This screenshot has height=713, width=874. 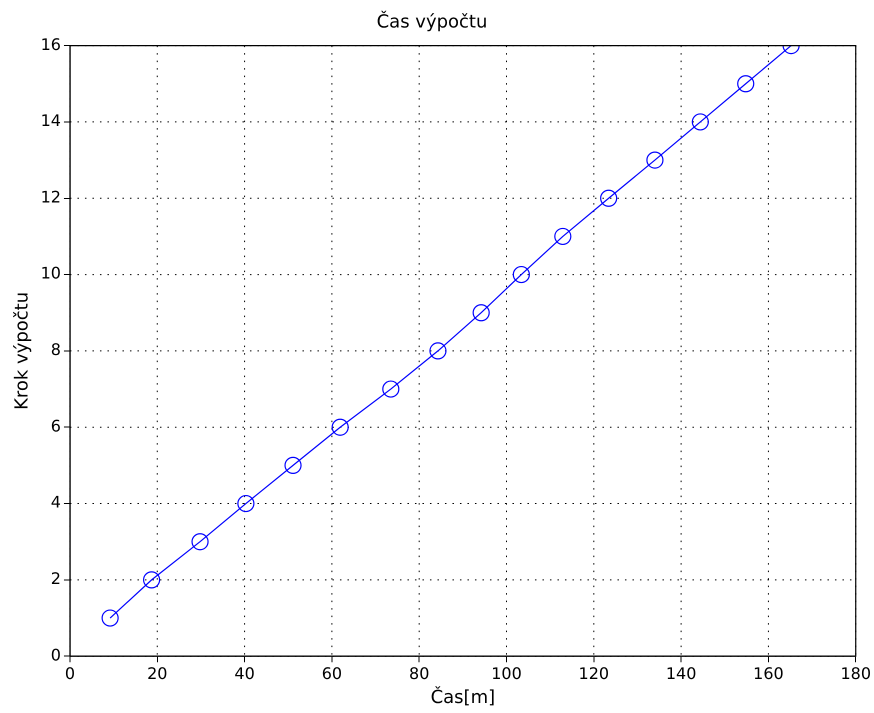 I want to click on y-tick-label: 2, so click(x=55, y=578).